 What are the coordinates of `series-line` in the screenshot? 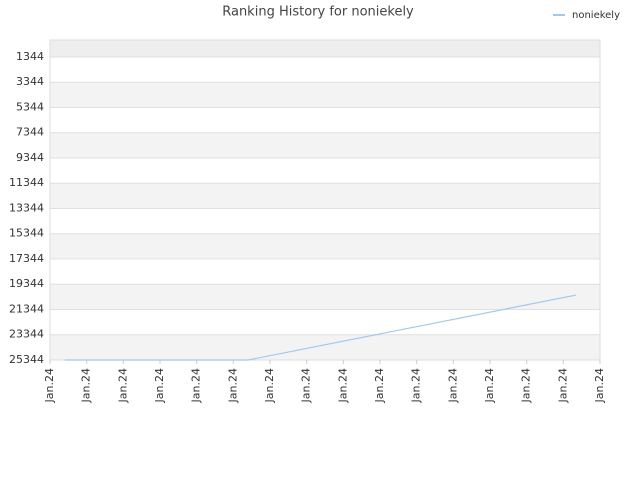 It's located at (320, 327).